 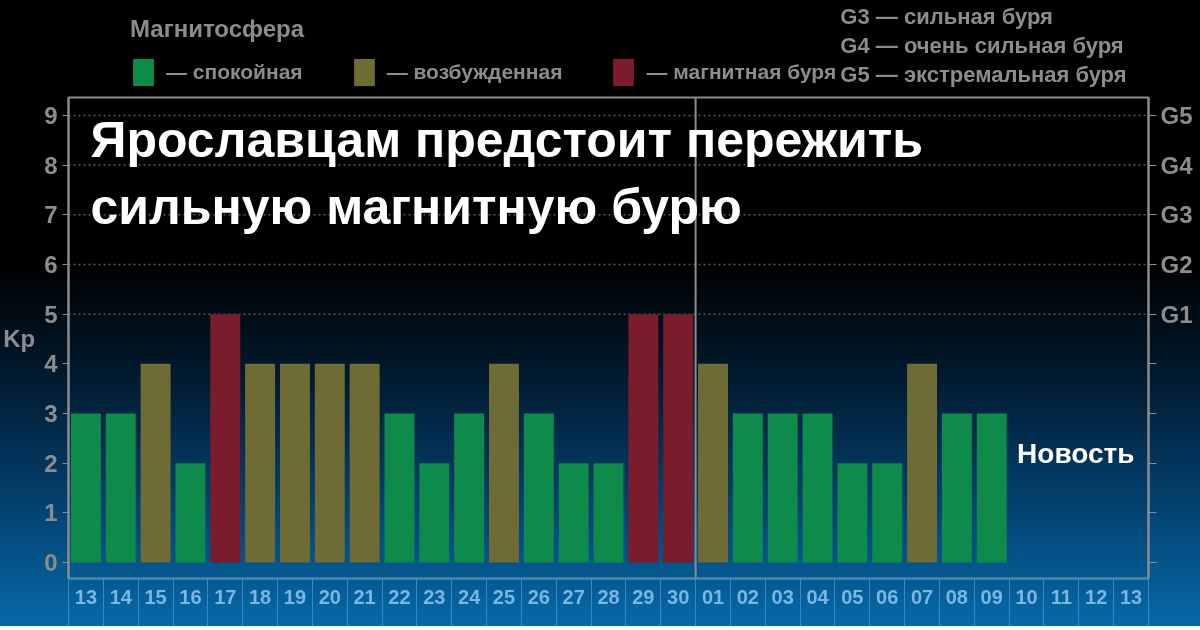 I want to click on x-tick-label: 17, so click(x=225, y=596).